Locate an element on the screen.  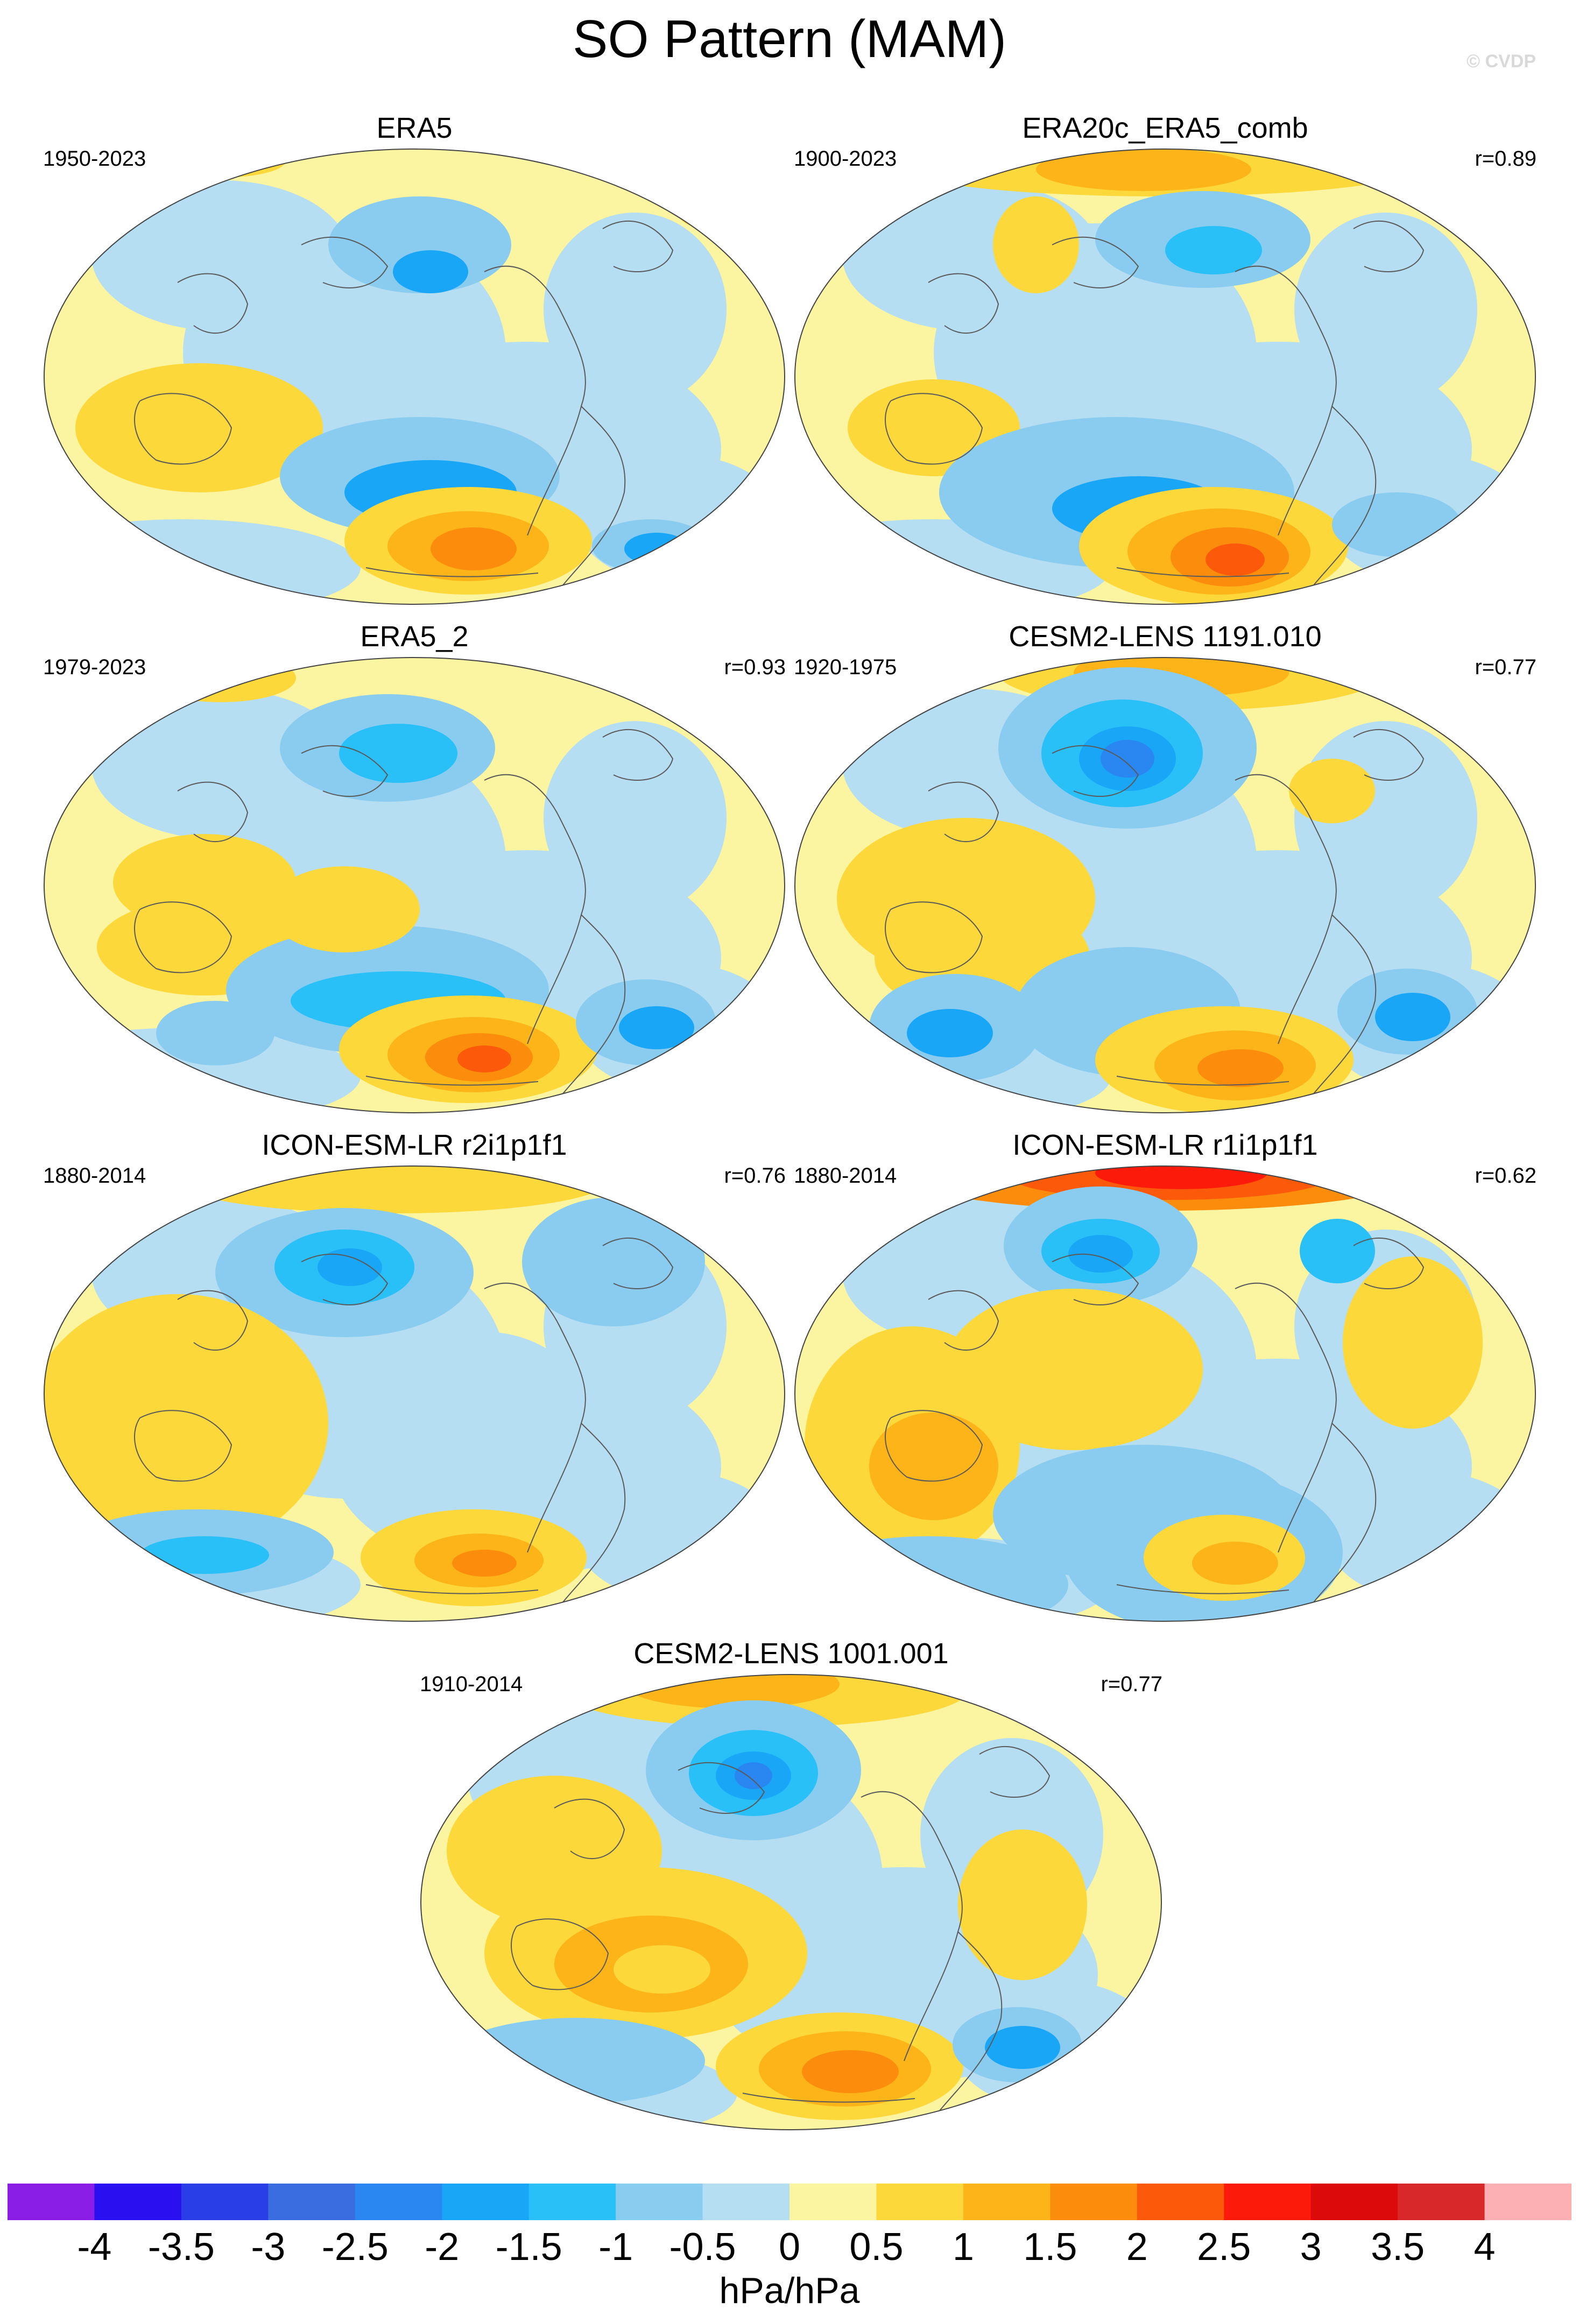
colorbar-tick-label: 3.5 is located at coordinates (1398, 2247).